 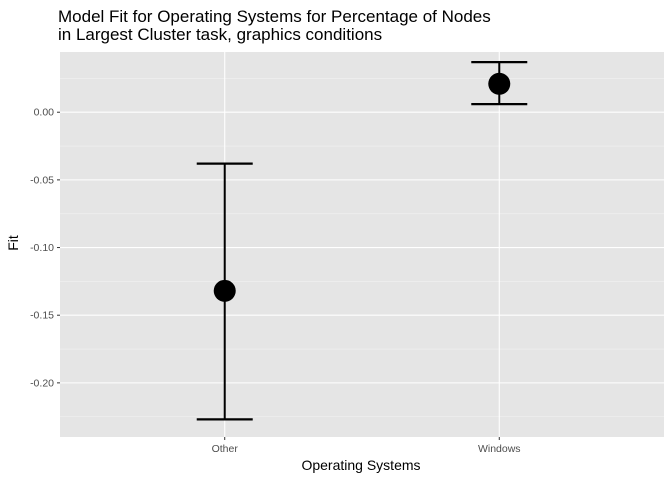 I want to click on error-bar-other, so click(x=224, y=291).